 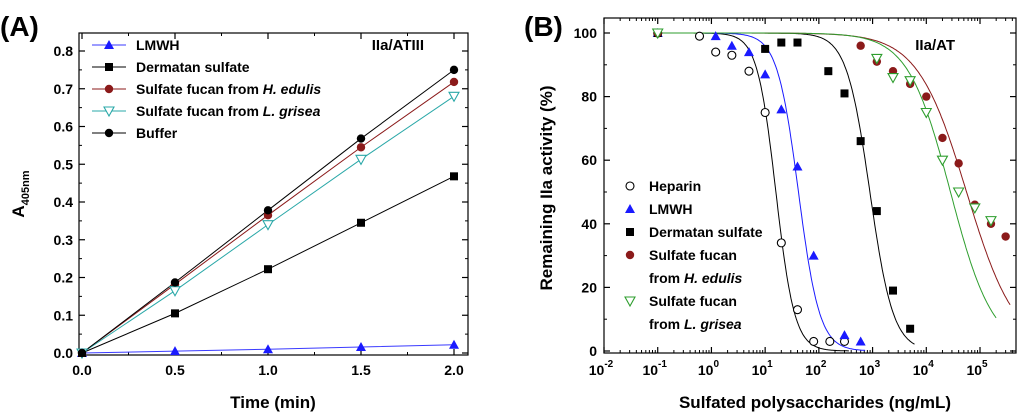 I want to click on tick-exponent: 5, so click(x=985, y=364).